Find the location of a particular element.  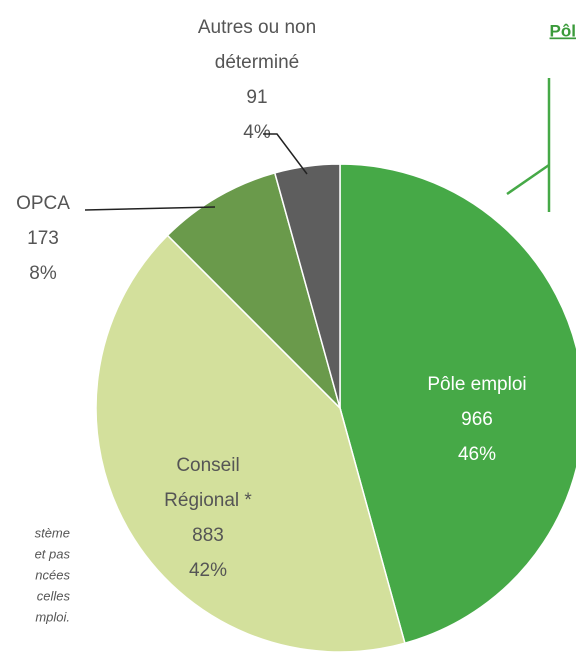

slice-percent: 8% is located at coordinates (43, 273).